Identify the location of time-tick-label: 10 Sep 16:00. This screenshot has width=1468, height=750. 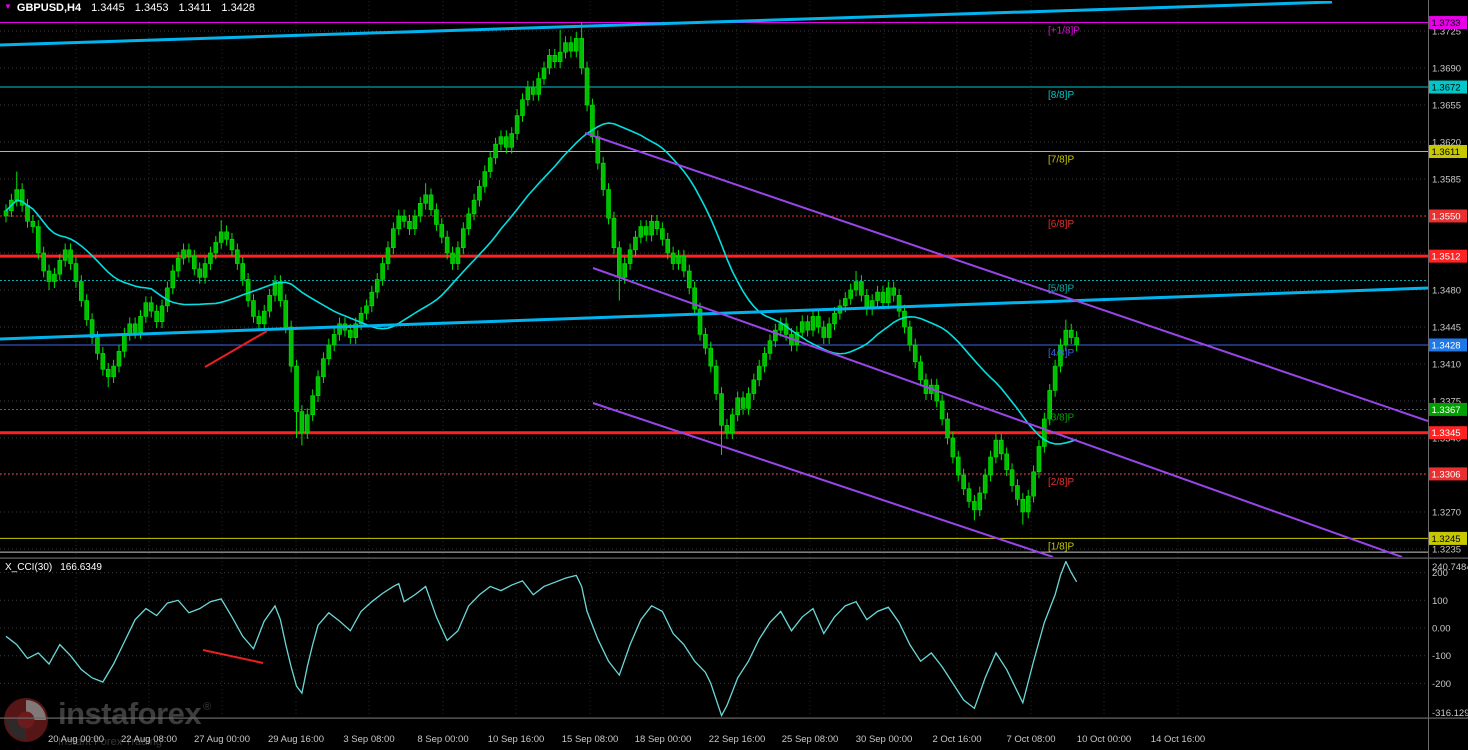
(516, 739).